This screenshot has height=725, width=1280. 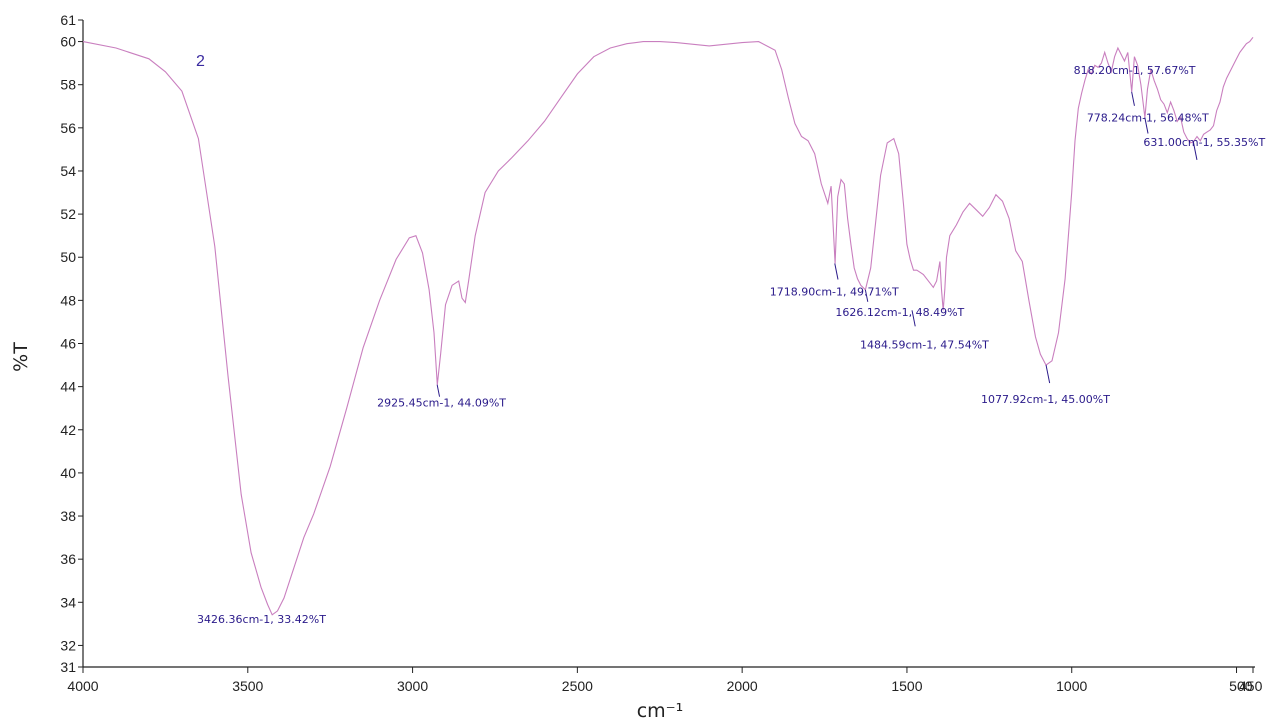 I want to click on x-tick-label: 450, so click(x=1251, y=686).